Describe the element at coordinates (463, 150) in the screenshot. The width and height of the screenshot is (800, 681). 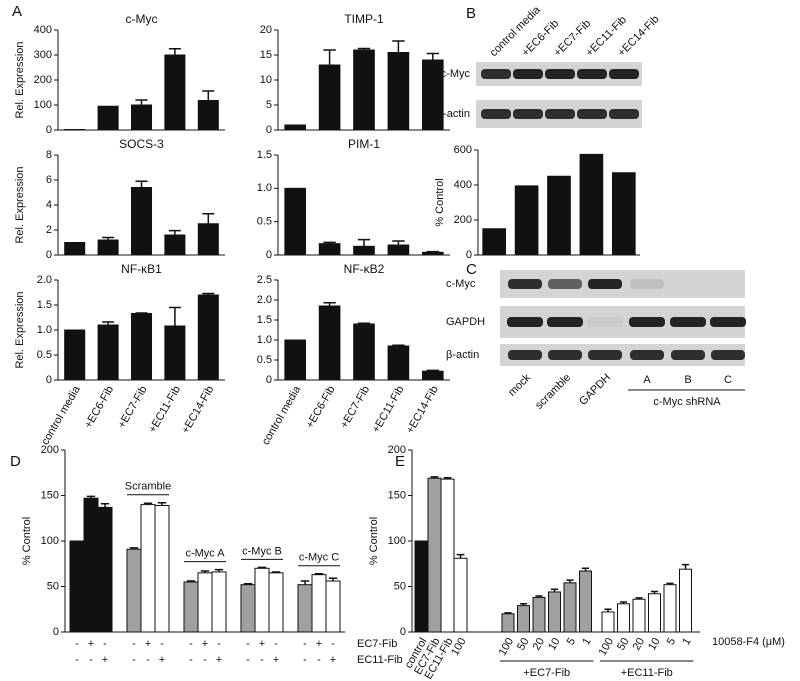
I see `y-tick-label: 600` at that location.